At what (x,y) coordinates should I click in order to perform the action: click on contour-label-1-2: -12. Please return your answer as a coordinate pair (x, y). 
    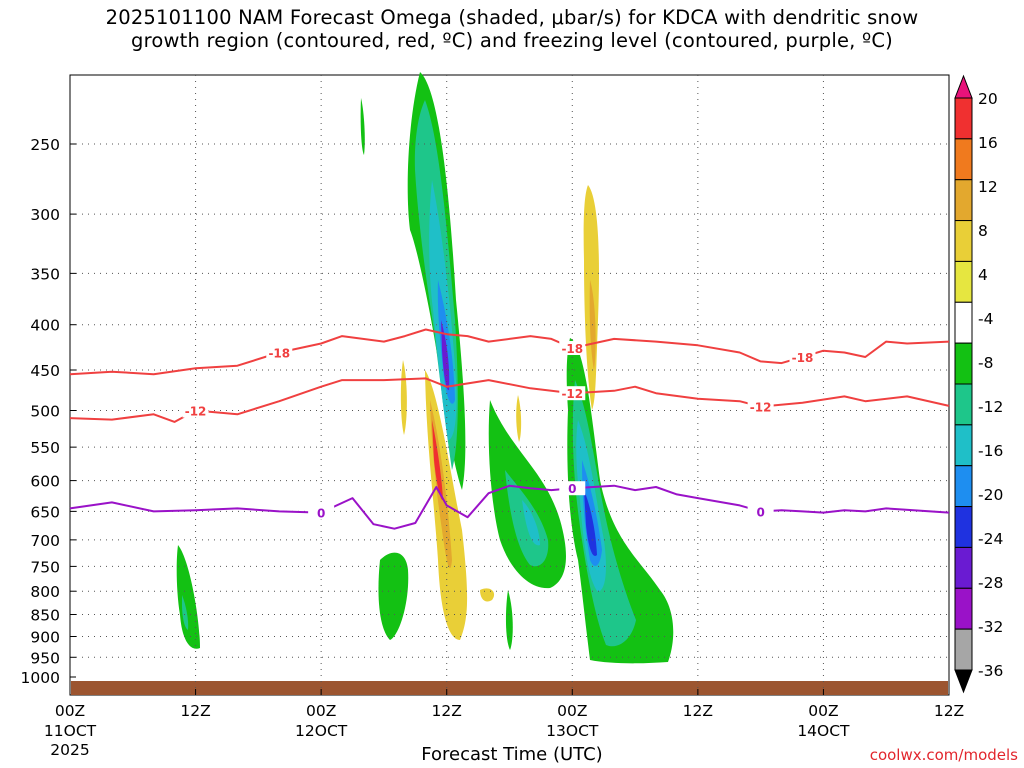
    Looking at the image, I should click on (761, 408).